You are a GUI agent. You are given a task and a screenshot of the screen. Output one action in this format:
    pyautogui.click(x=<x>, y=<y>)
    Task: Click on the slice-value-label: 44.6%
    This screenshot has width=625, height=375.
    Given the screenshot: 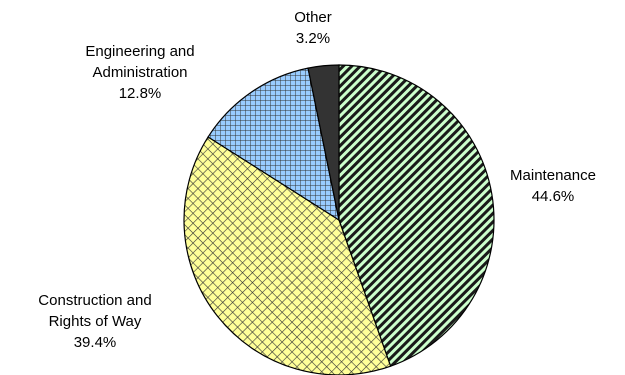 What is the action you would take?
    pyautogui.click(x=553, y=196)
    